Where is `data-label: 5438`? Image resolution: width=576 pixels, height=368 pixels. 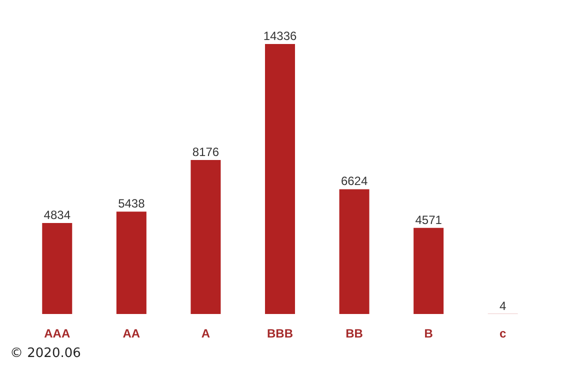
data-label: 5438 is located at coordinates (132, 203).